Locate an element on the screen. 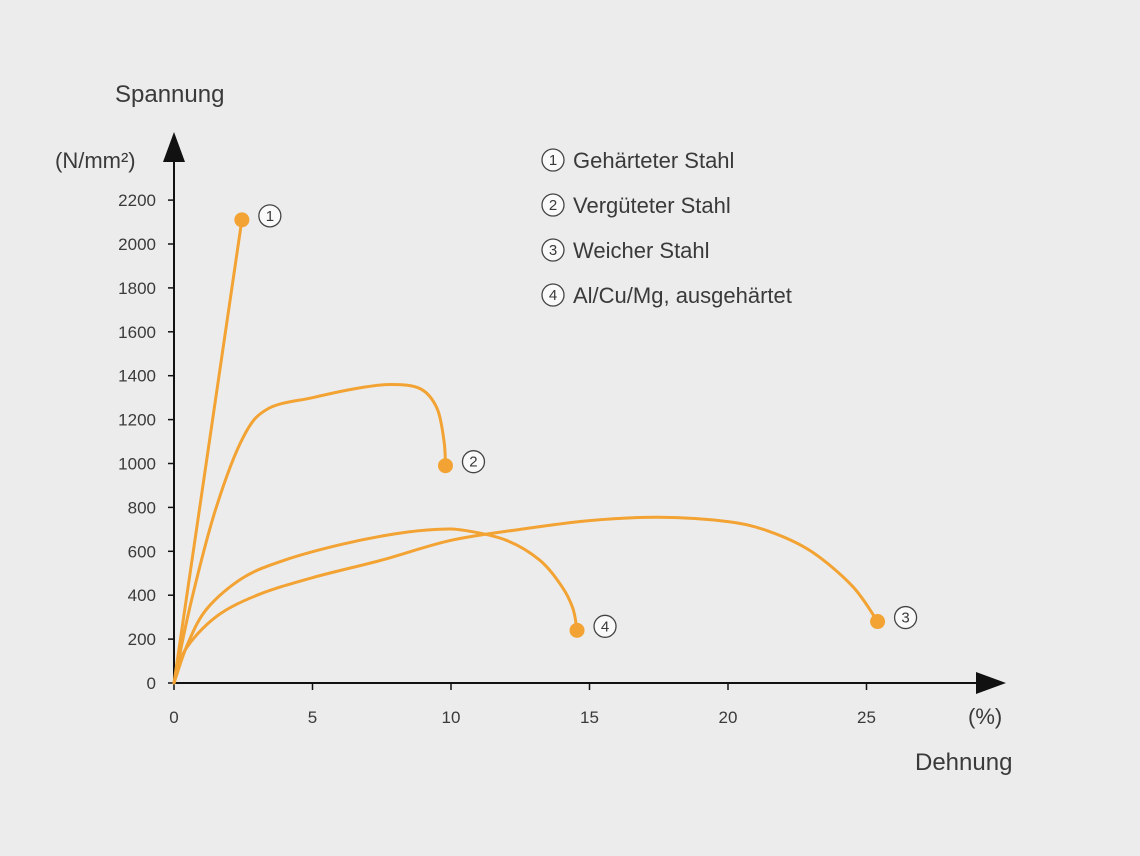  series-number-label-2: 2 is located at coordinates (473, 462).